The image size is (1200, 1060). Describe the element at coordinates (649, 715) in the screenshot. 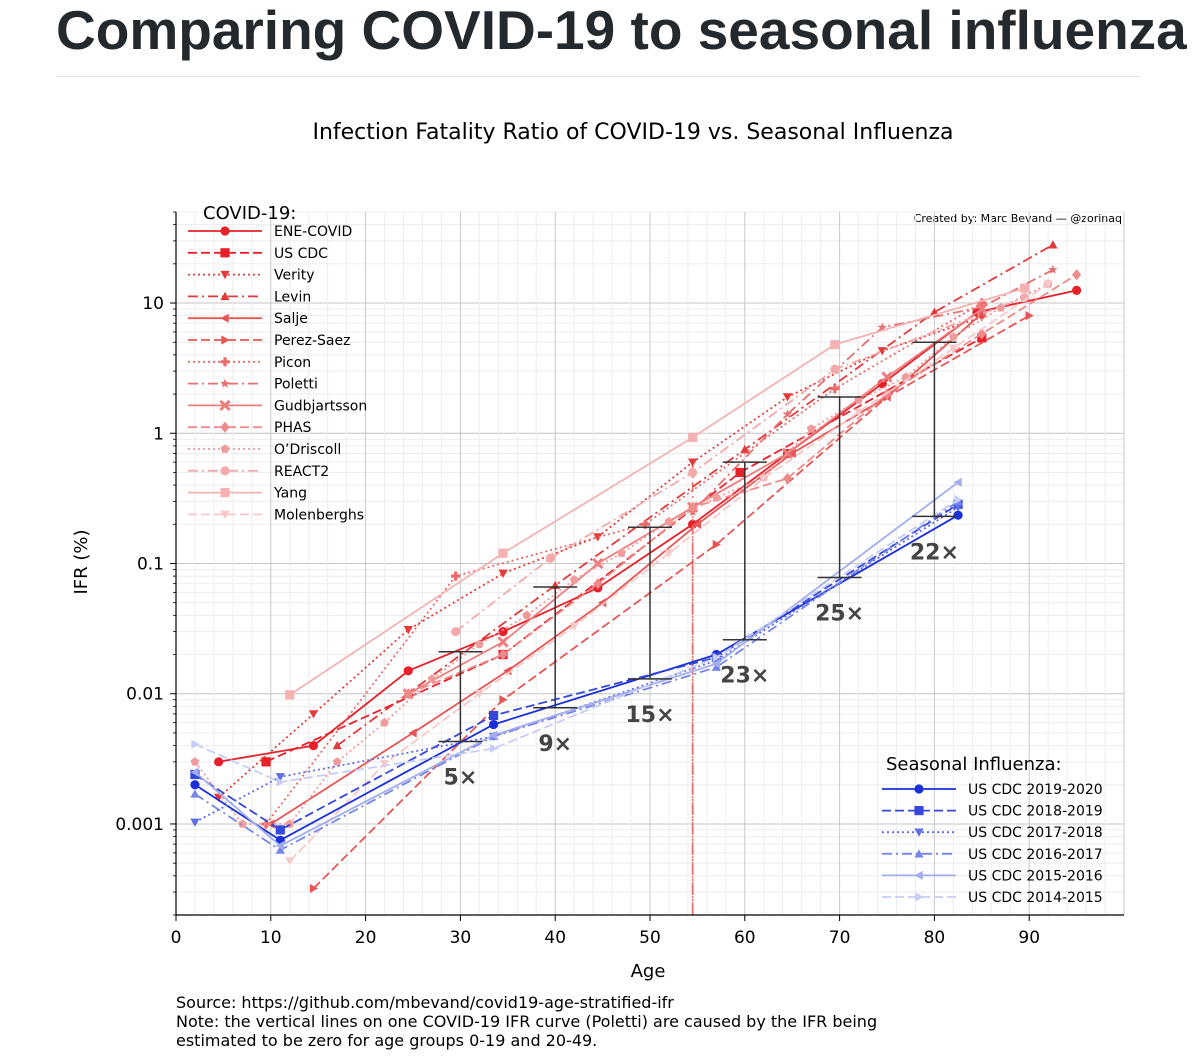

I see `ratio-label: 15×` at that location.